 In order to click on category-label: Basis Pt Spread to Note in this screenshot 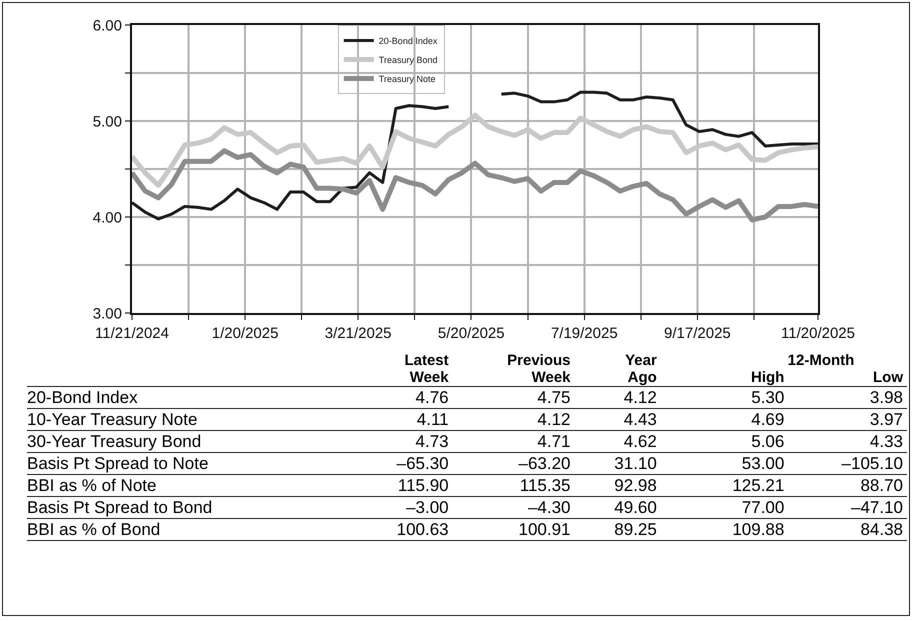, I will do `click(118, 463)`.